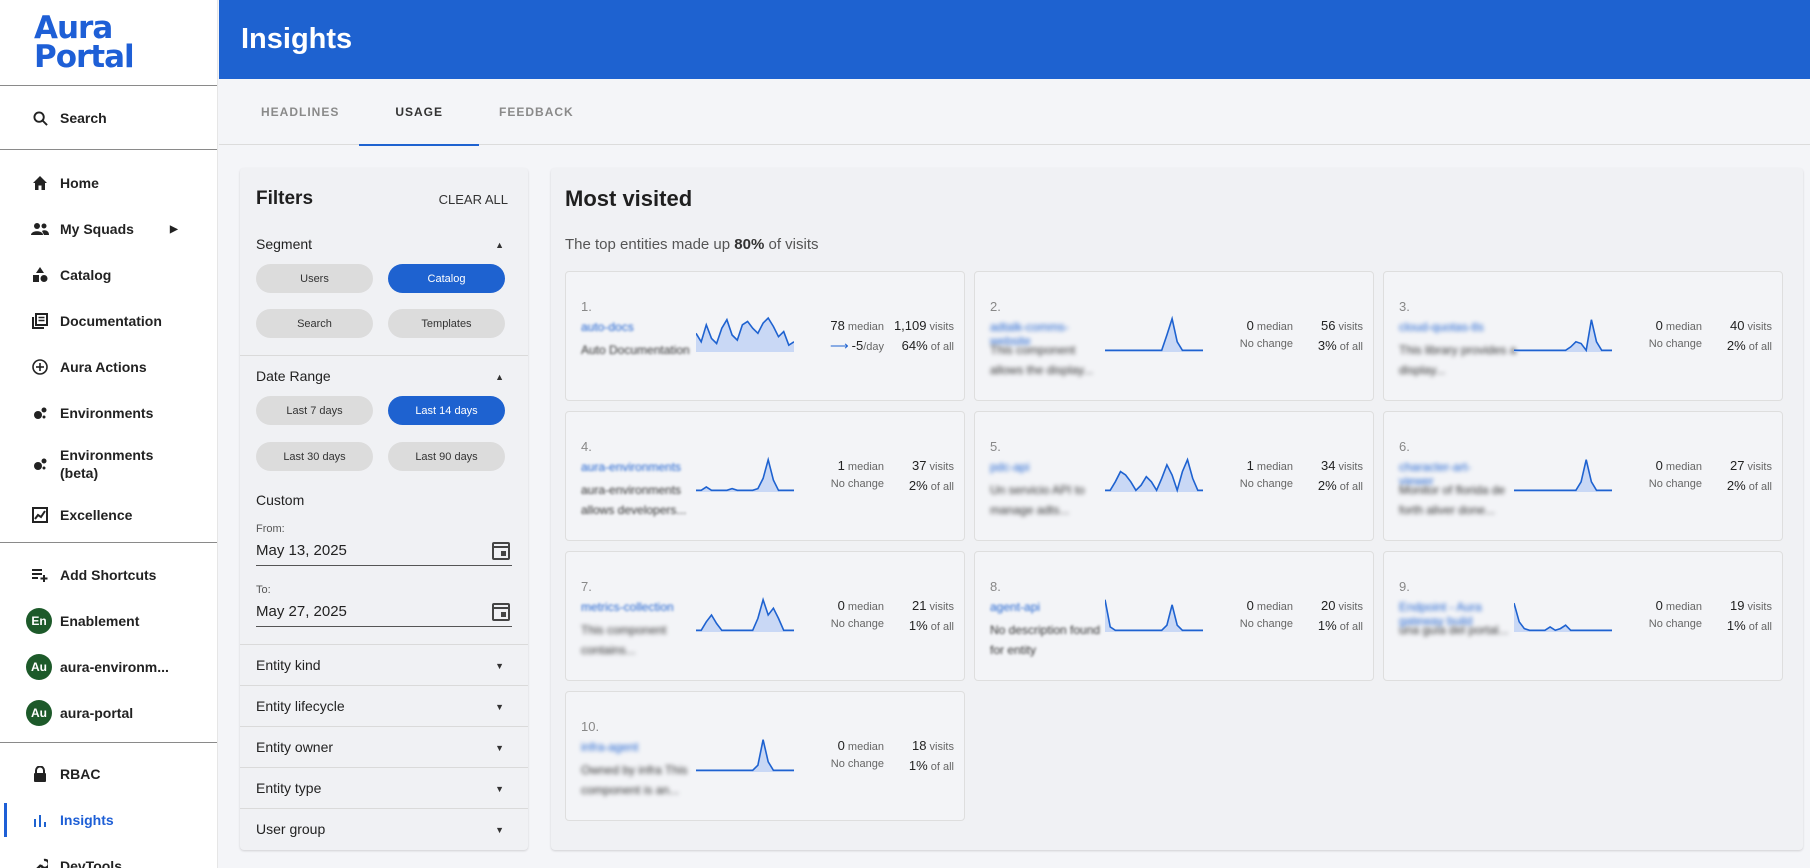  Describe the element at coordinates (40, 229) in the screenshot. I see `group-icon` at that location.